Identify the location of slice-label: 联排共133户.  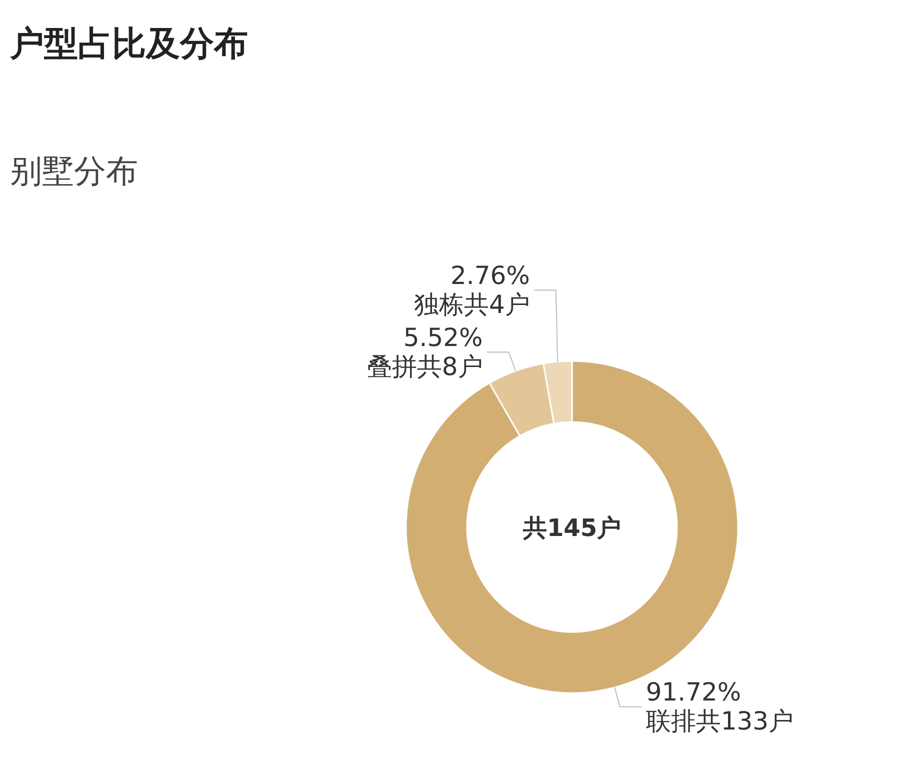
(720, 721).